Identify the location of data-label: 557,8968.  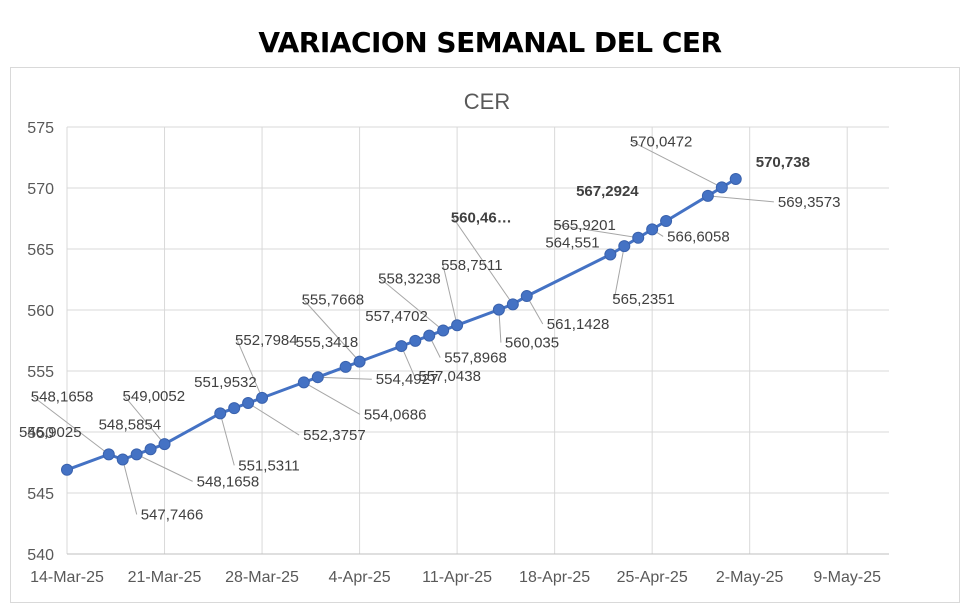
(475, 358).